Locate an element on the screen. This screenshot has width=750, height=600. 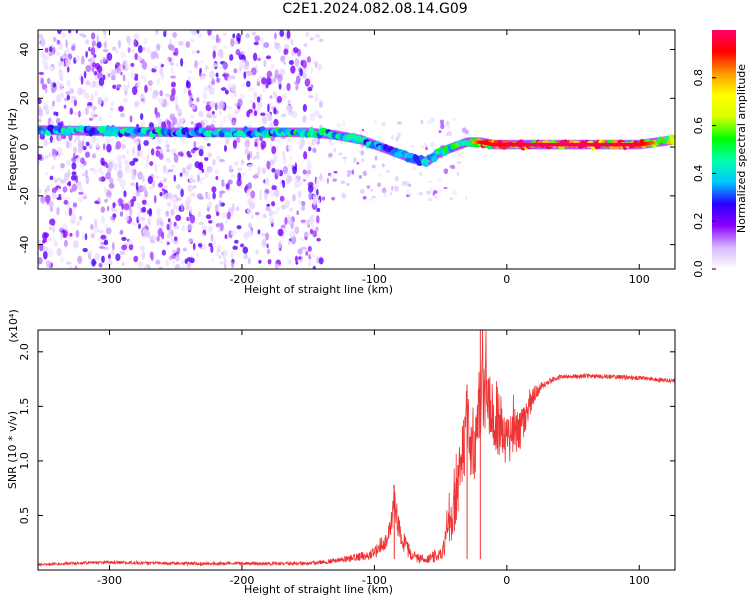
bottom-ytick-label: 1.5 is located at coordinates (24, 407).